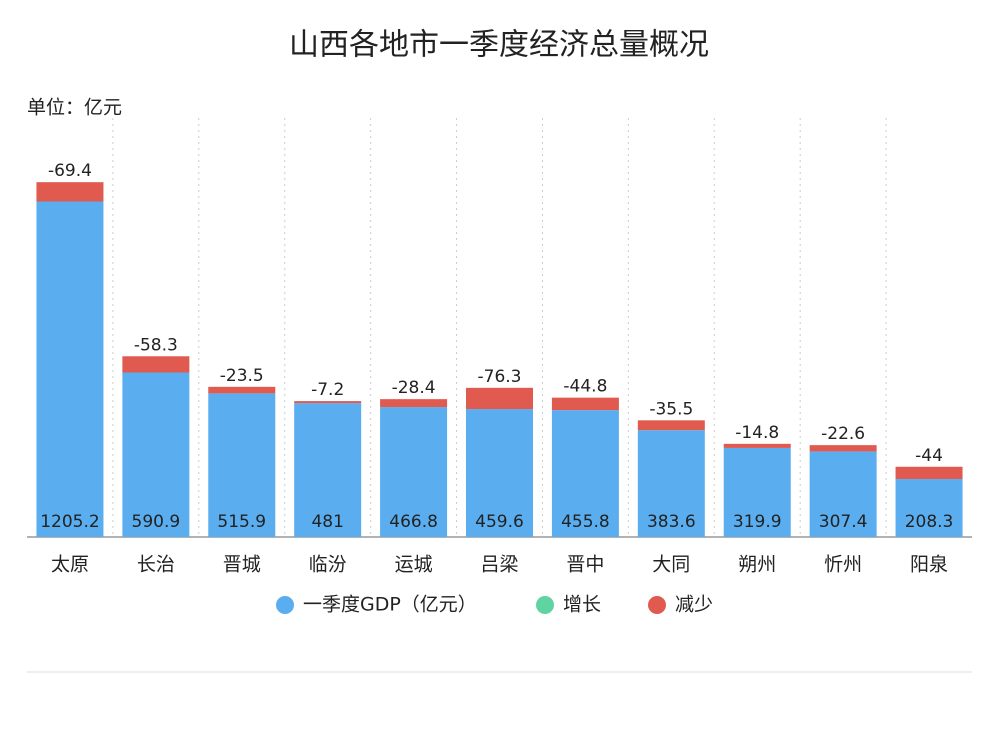 Image resolution: width=999 pixels, height=743 pixels. I want to click on unit-label: 单位：亿元, so click(74, 108).